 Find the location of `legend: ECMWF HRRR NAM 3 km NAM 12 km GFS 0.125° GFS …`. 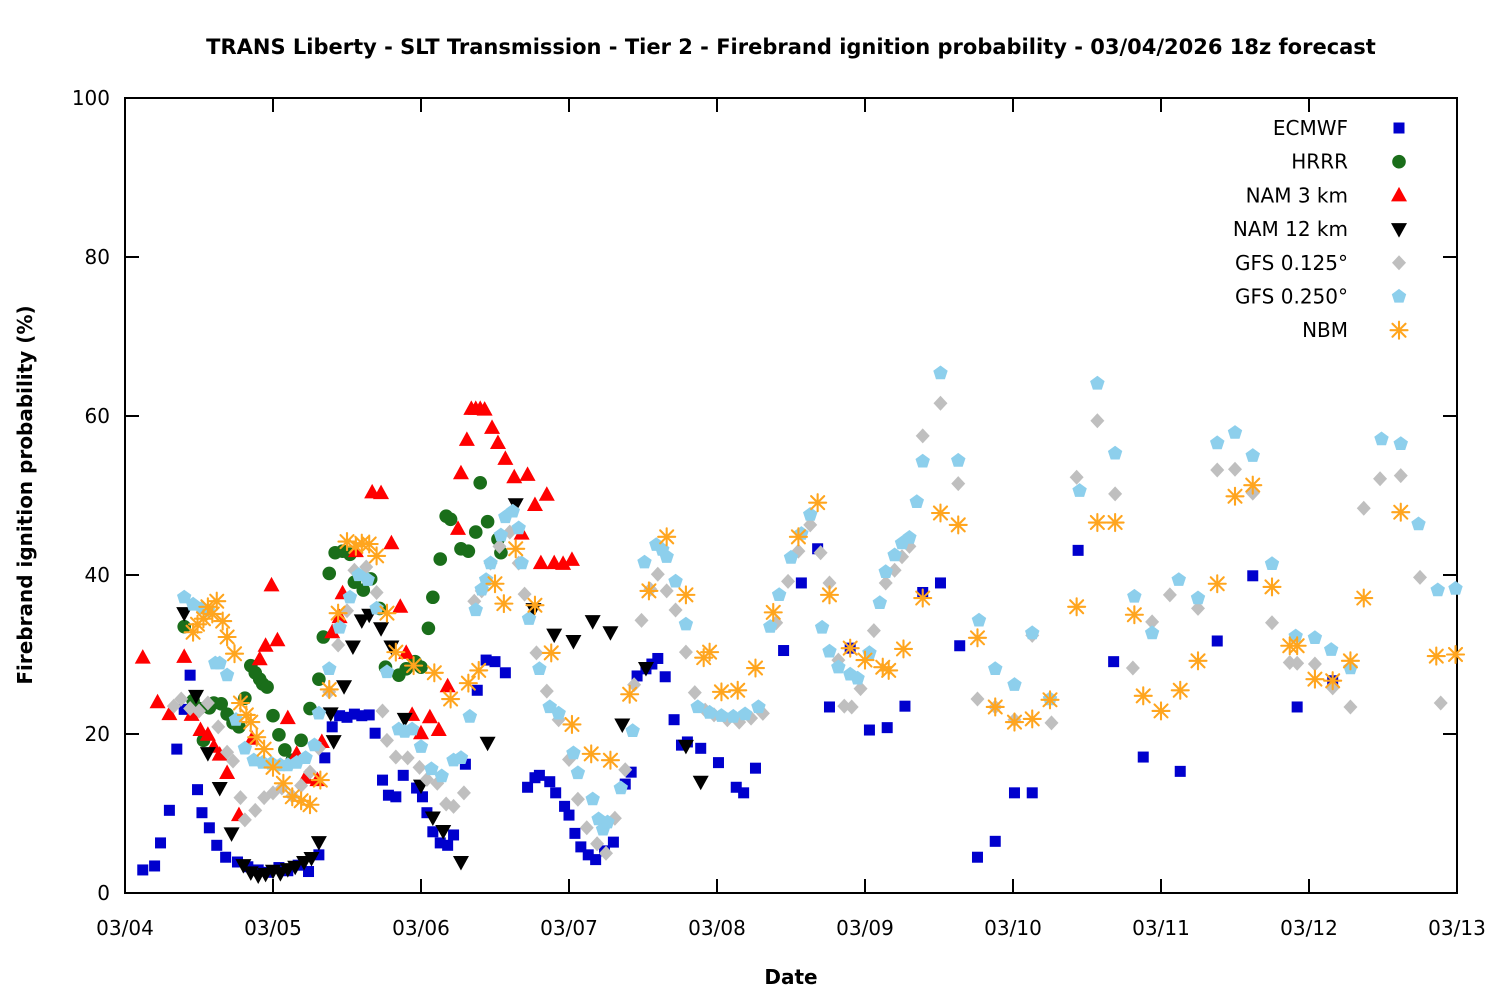

legend: ECMWF HRRR NAM 3 km NAM 12 km GFS 0.125° GFS … is located at coordinates (1321, 229).